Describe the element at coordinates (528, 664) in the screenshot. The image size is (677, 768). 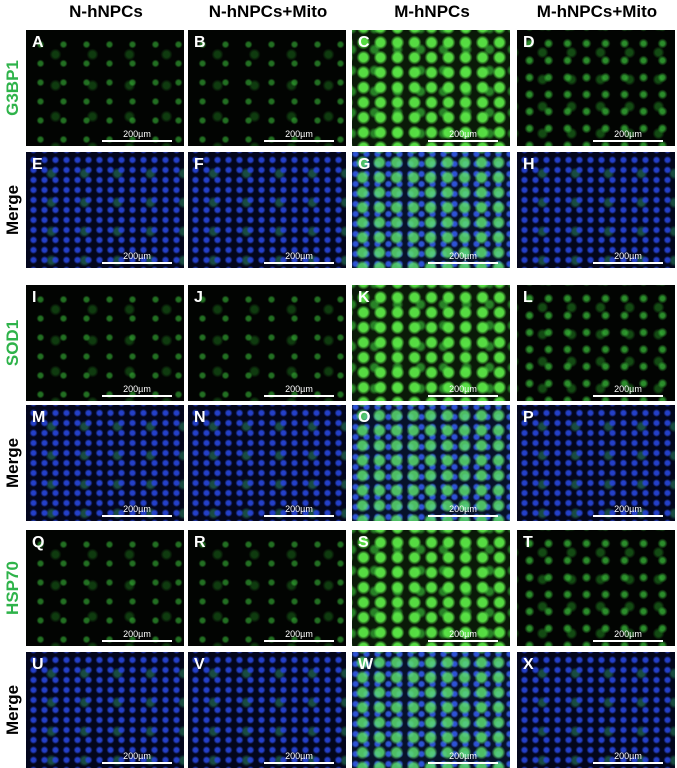
I see `panel-letter: X` at that location.